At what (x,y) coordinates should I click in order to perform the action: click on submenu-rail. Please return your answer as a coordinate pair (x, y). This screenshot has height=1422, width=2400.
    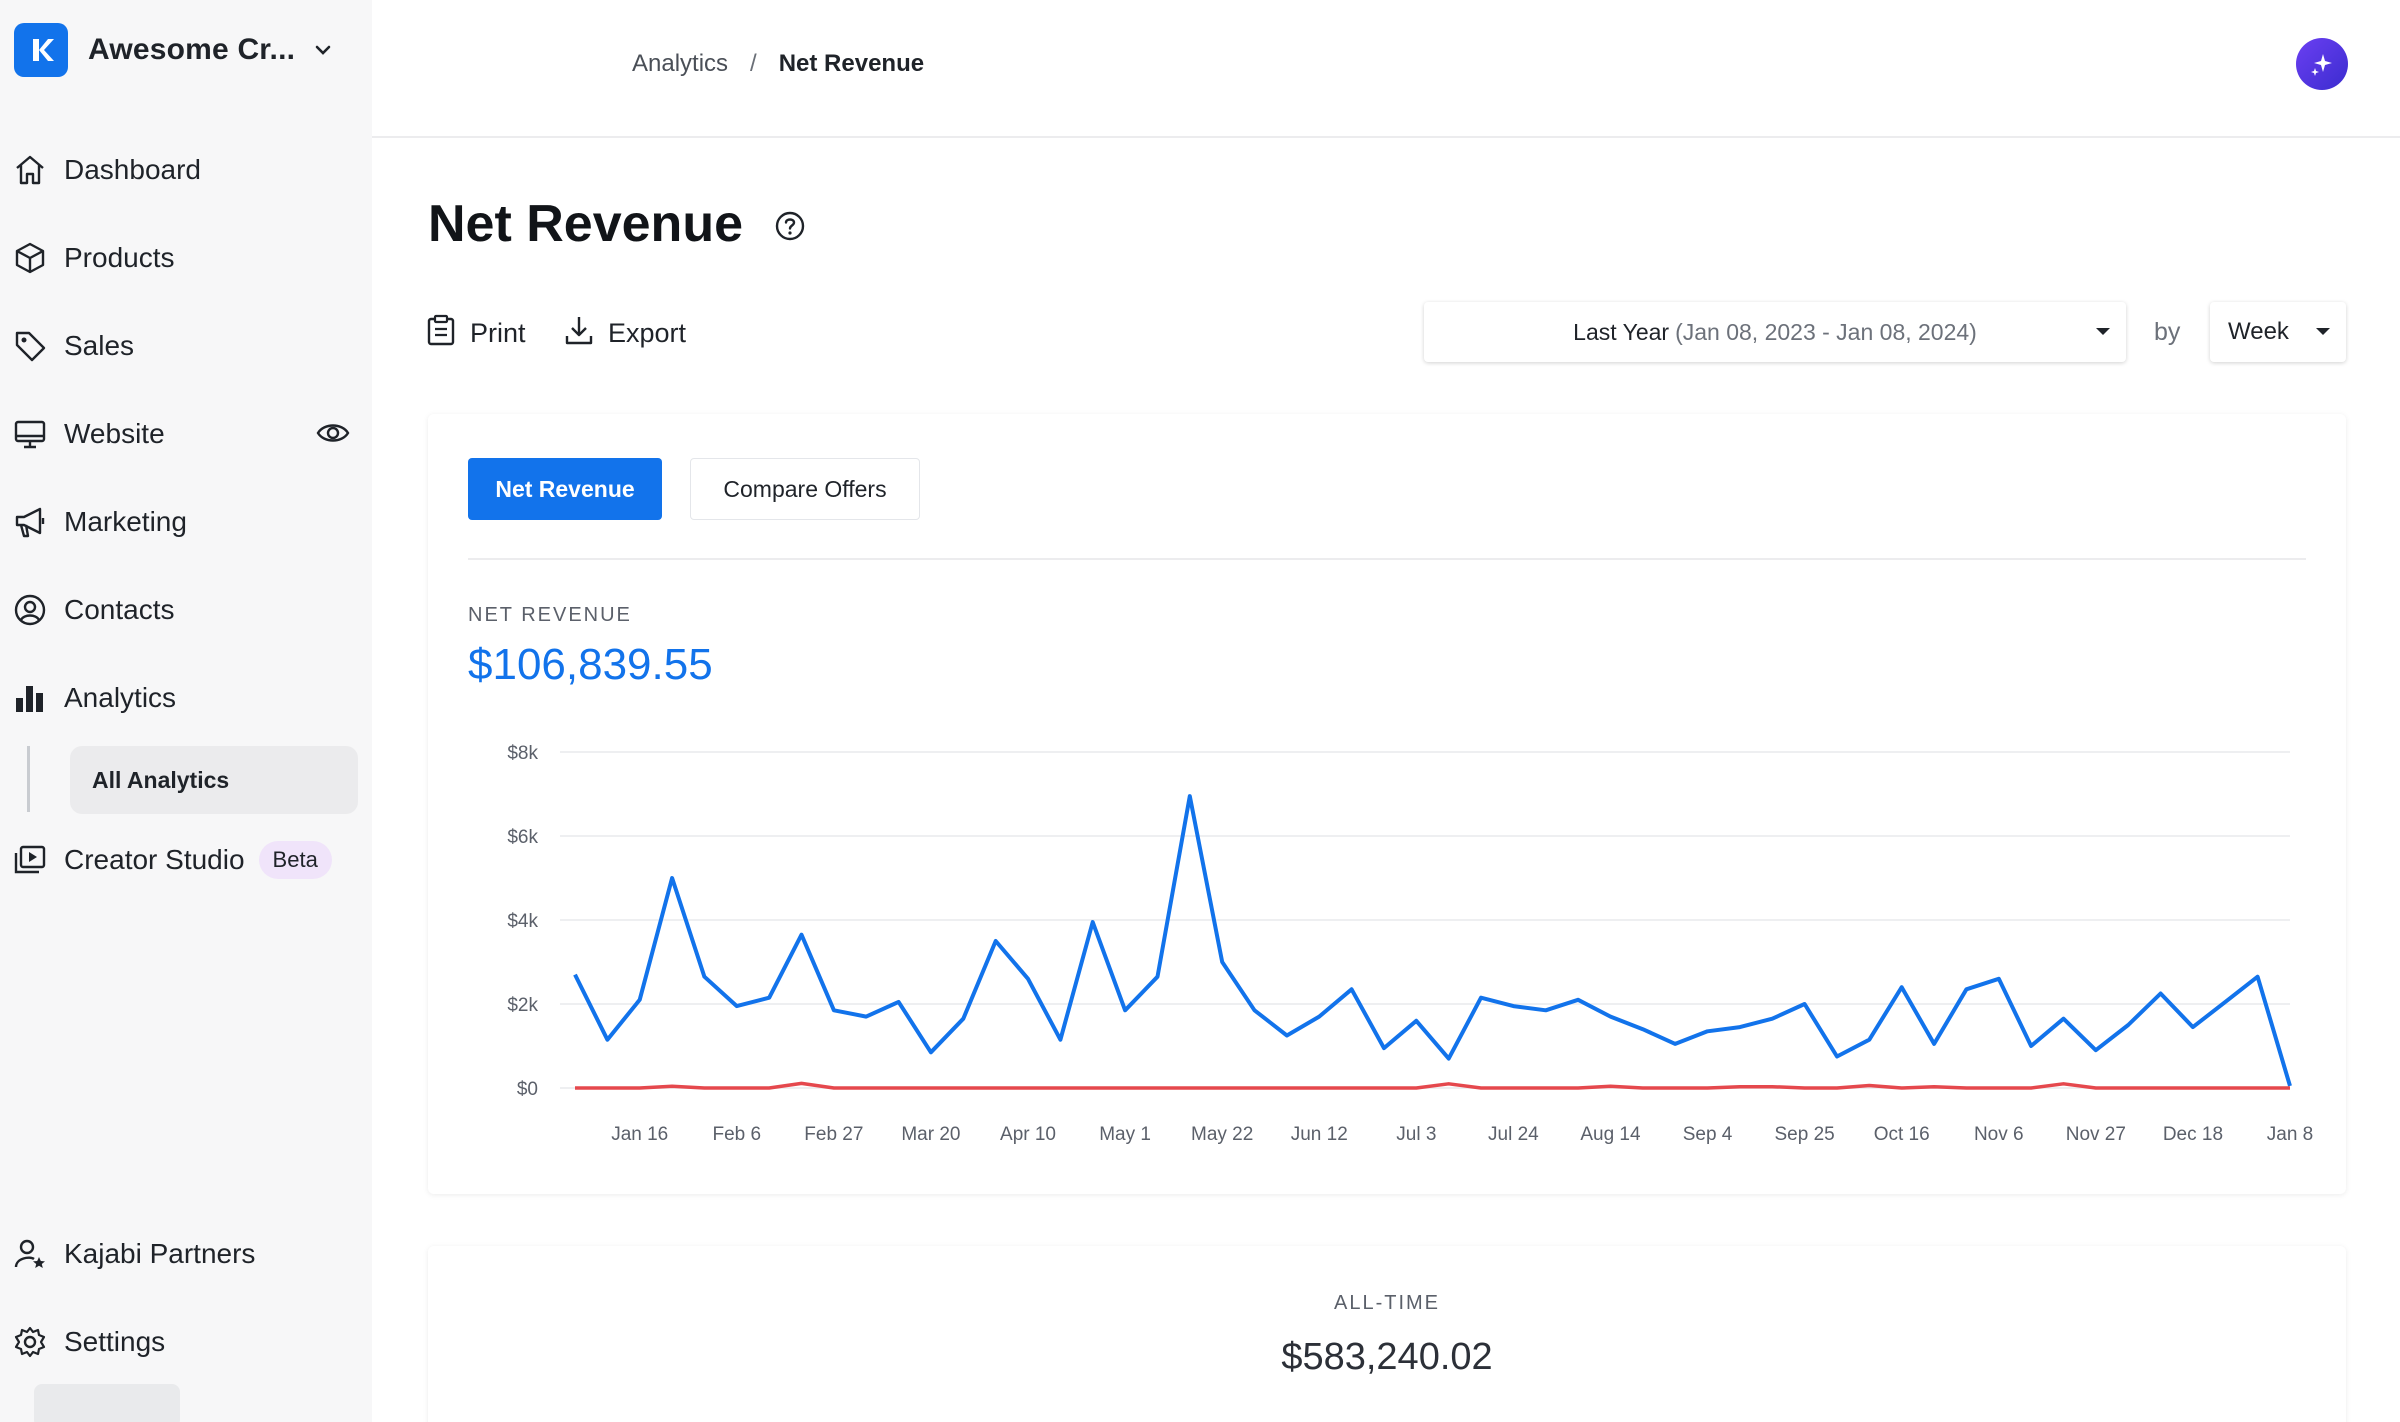
    Looking at the image, I should click on (28, 779).